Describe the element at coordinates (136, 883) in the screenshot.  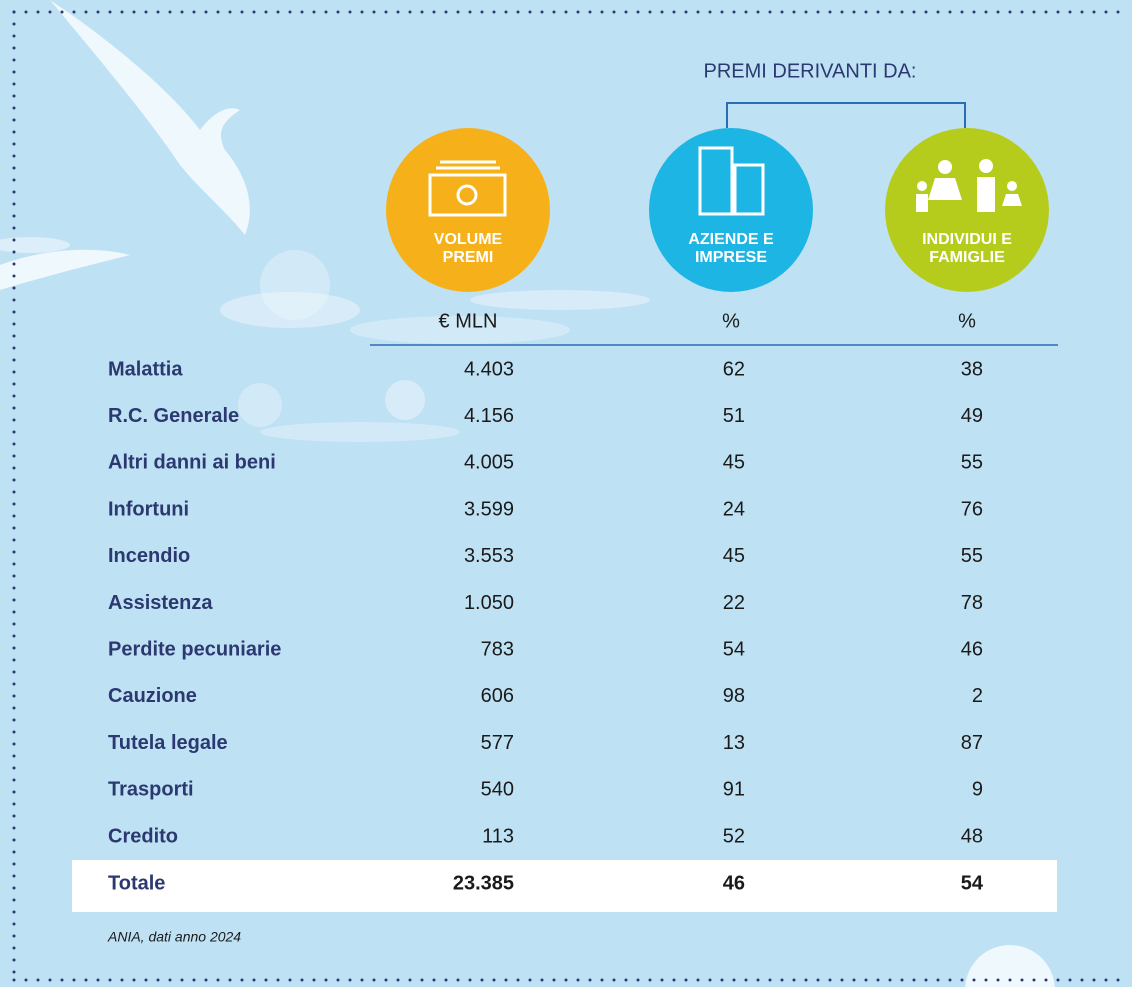
I see `total-label: Totale` at that location.